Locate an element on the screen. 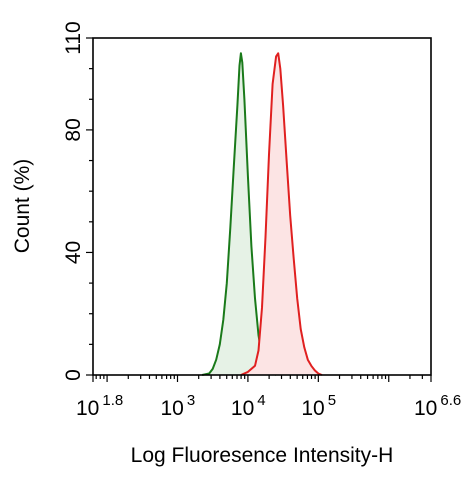 This screenshot has width=476, height=479. y-axis-tick-labels: 0 40 80 110 is located at coordinates (73, 201).